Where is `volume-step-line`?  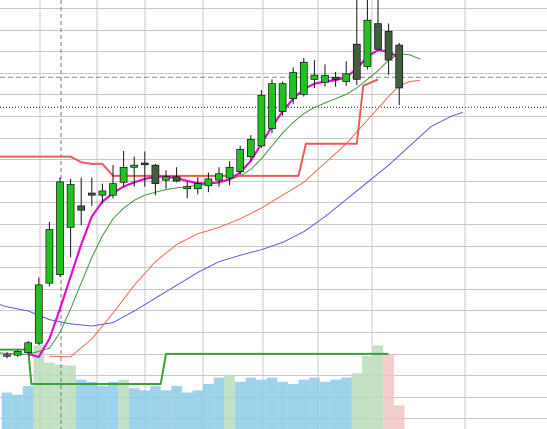 volume-step-line is located at coordinates (194, 366).